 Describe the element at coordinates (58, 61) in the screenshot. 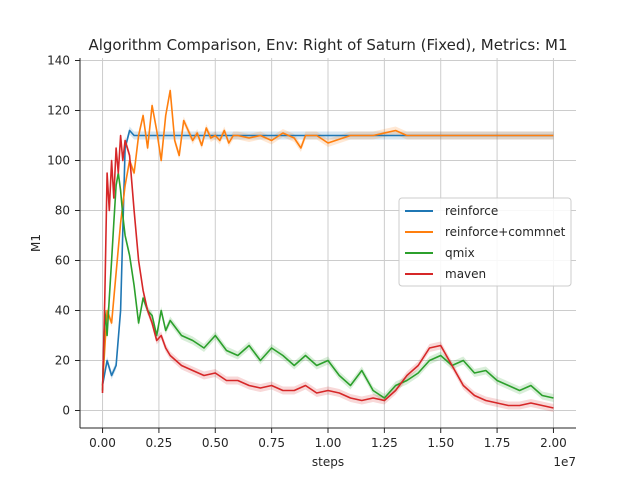

I see `y-tick-label: 140` at that location.